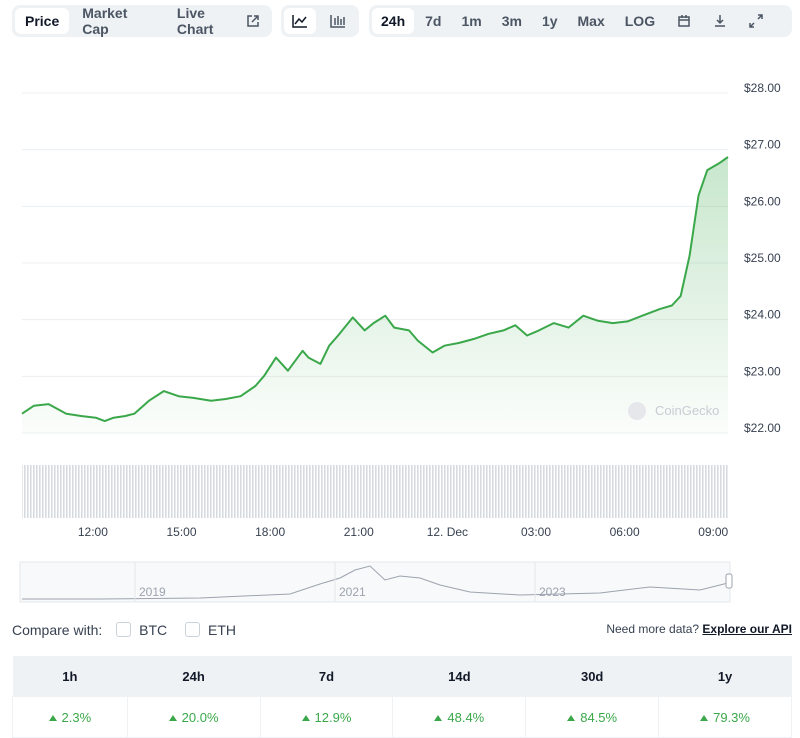 The height and width of the screenshot is (738, 800). What do you see at coordinates (359, 532) in the screenshot?
I see `x-tick-label: 21:00` at bounding box center [359, 532].